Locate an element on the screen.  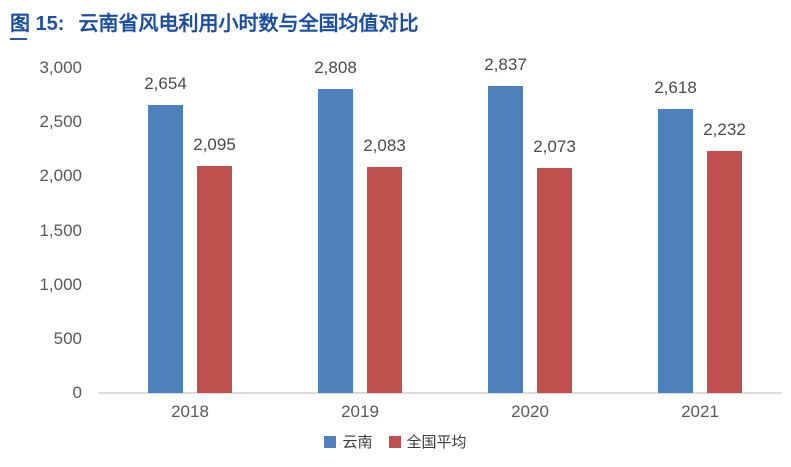
bar-national-avg-2020 is located at coordinates (554, 280).